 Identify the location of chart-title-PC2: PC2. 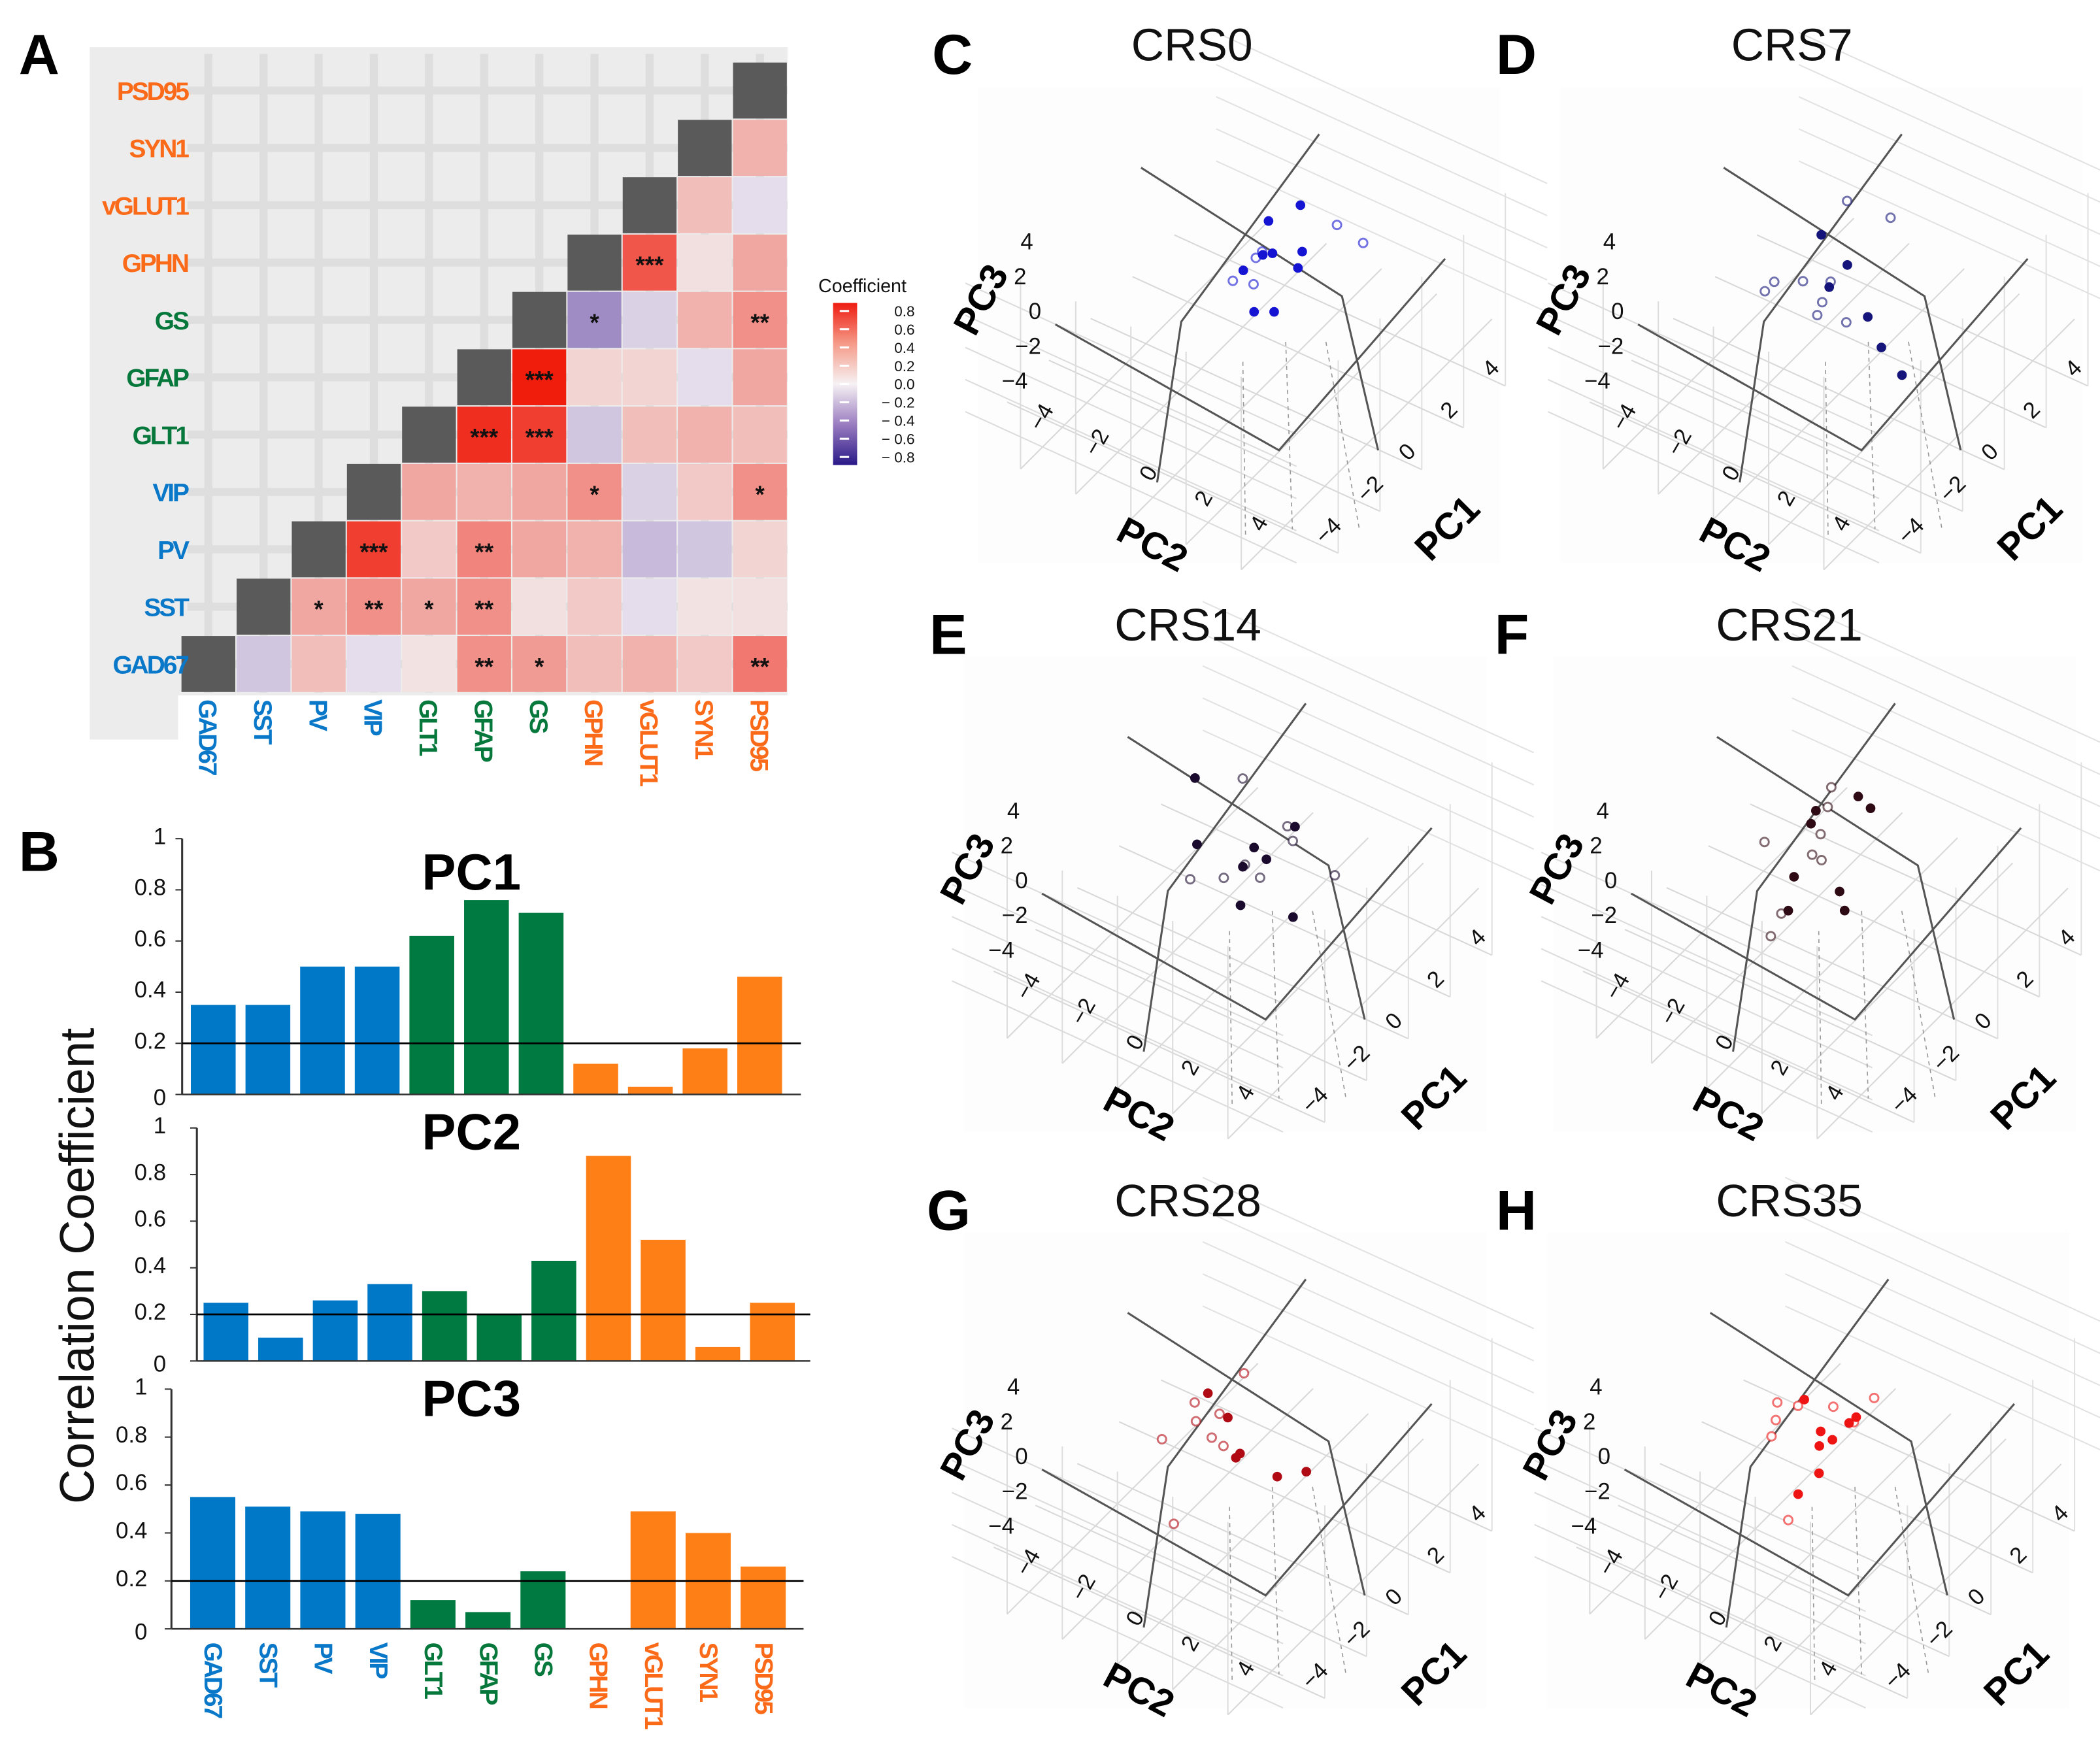
(471, 1133).